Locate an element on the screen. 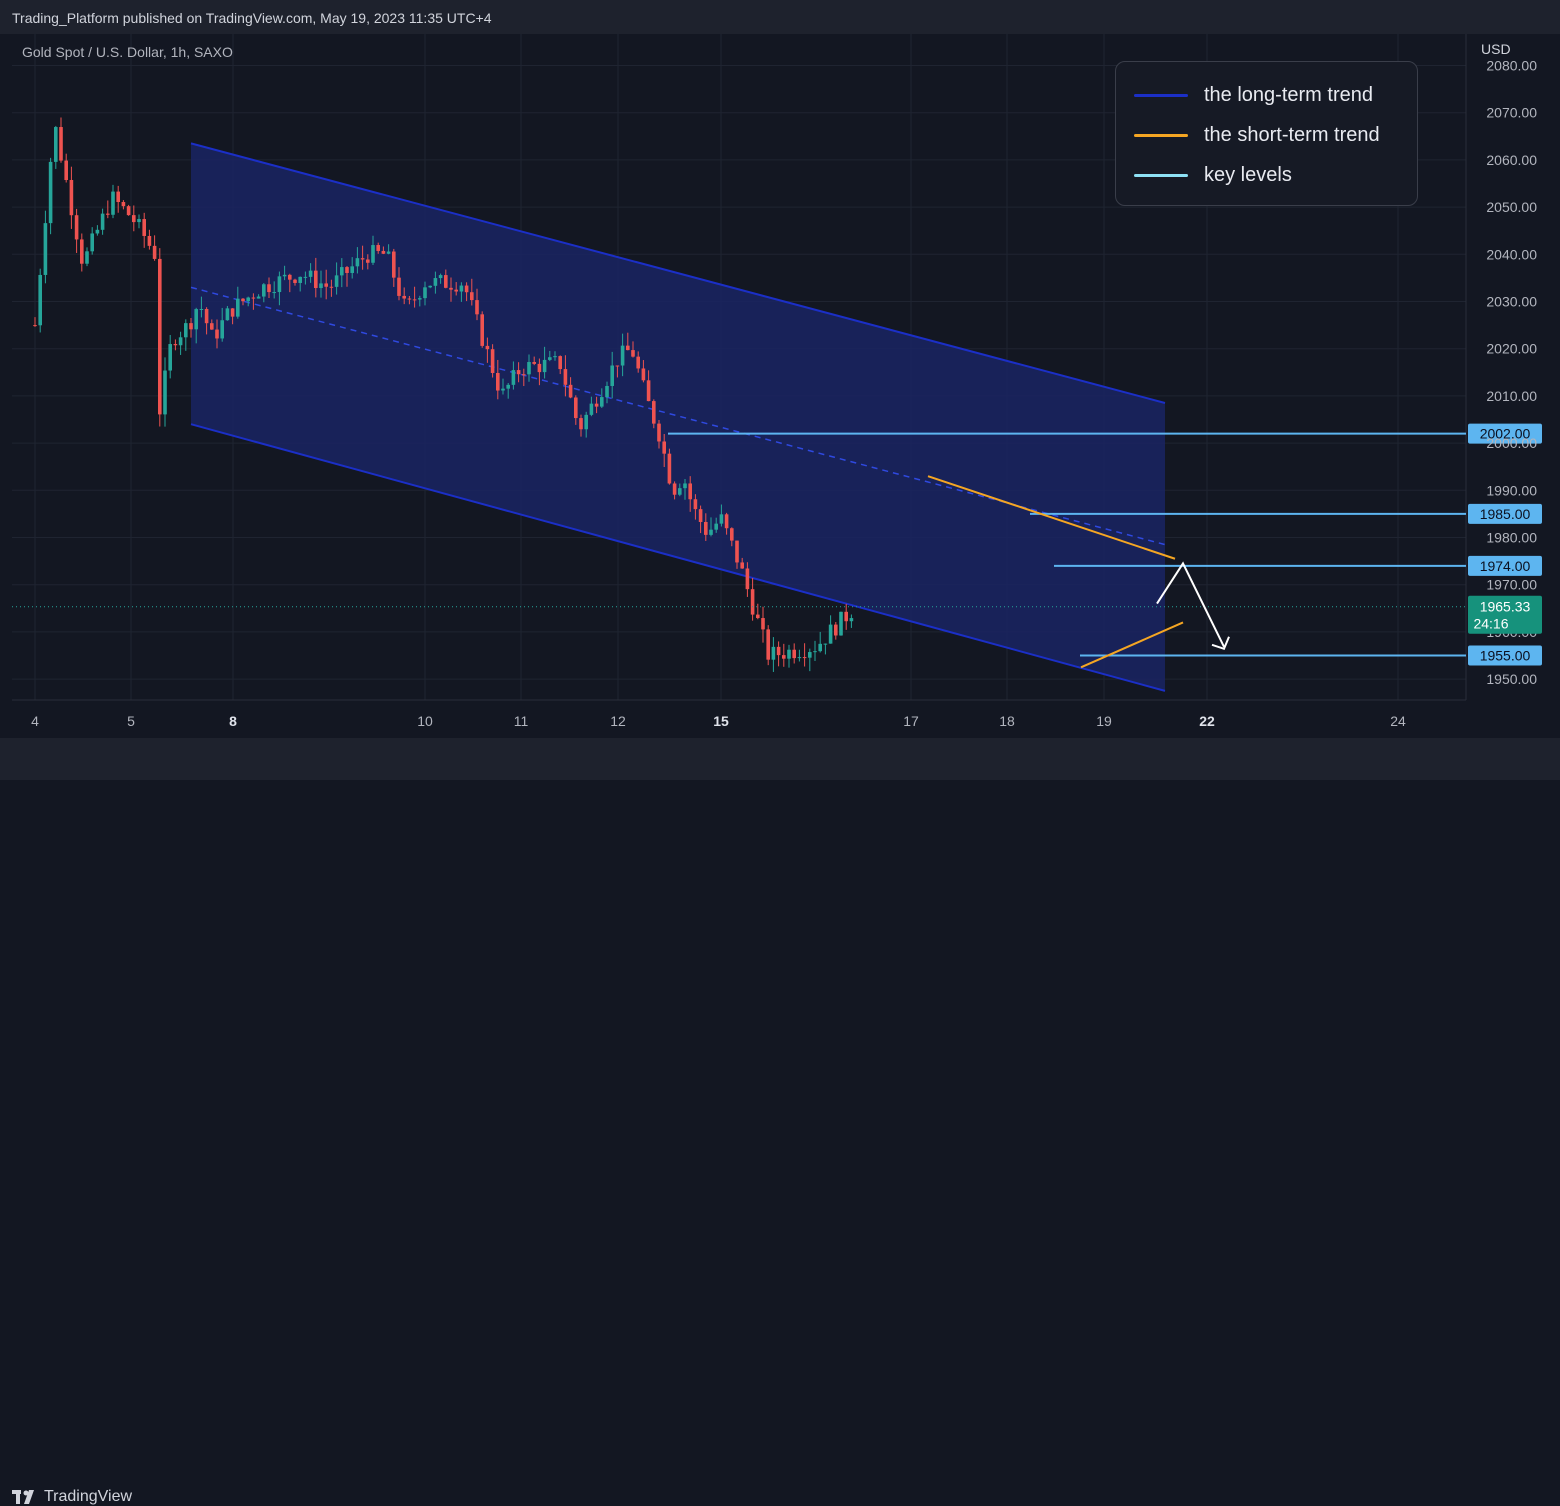 This screenshot has width=1560, height=1506. tradingview-brand: TradingView is located at coordinates (72, 1497).